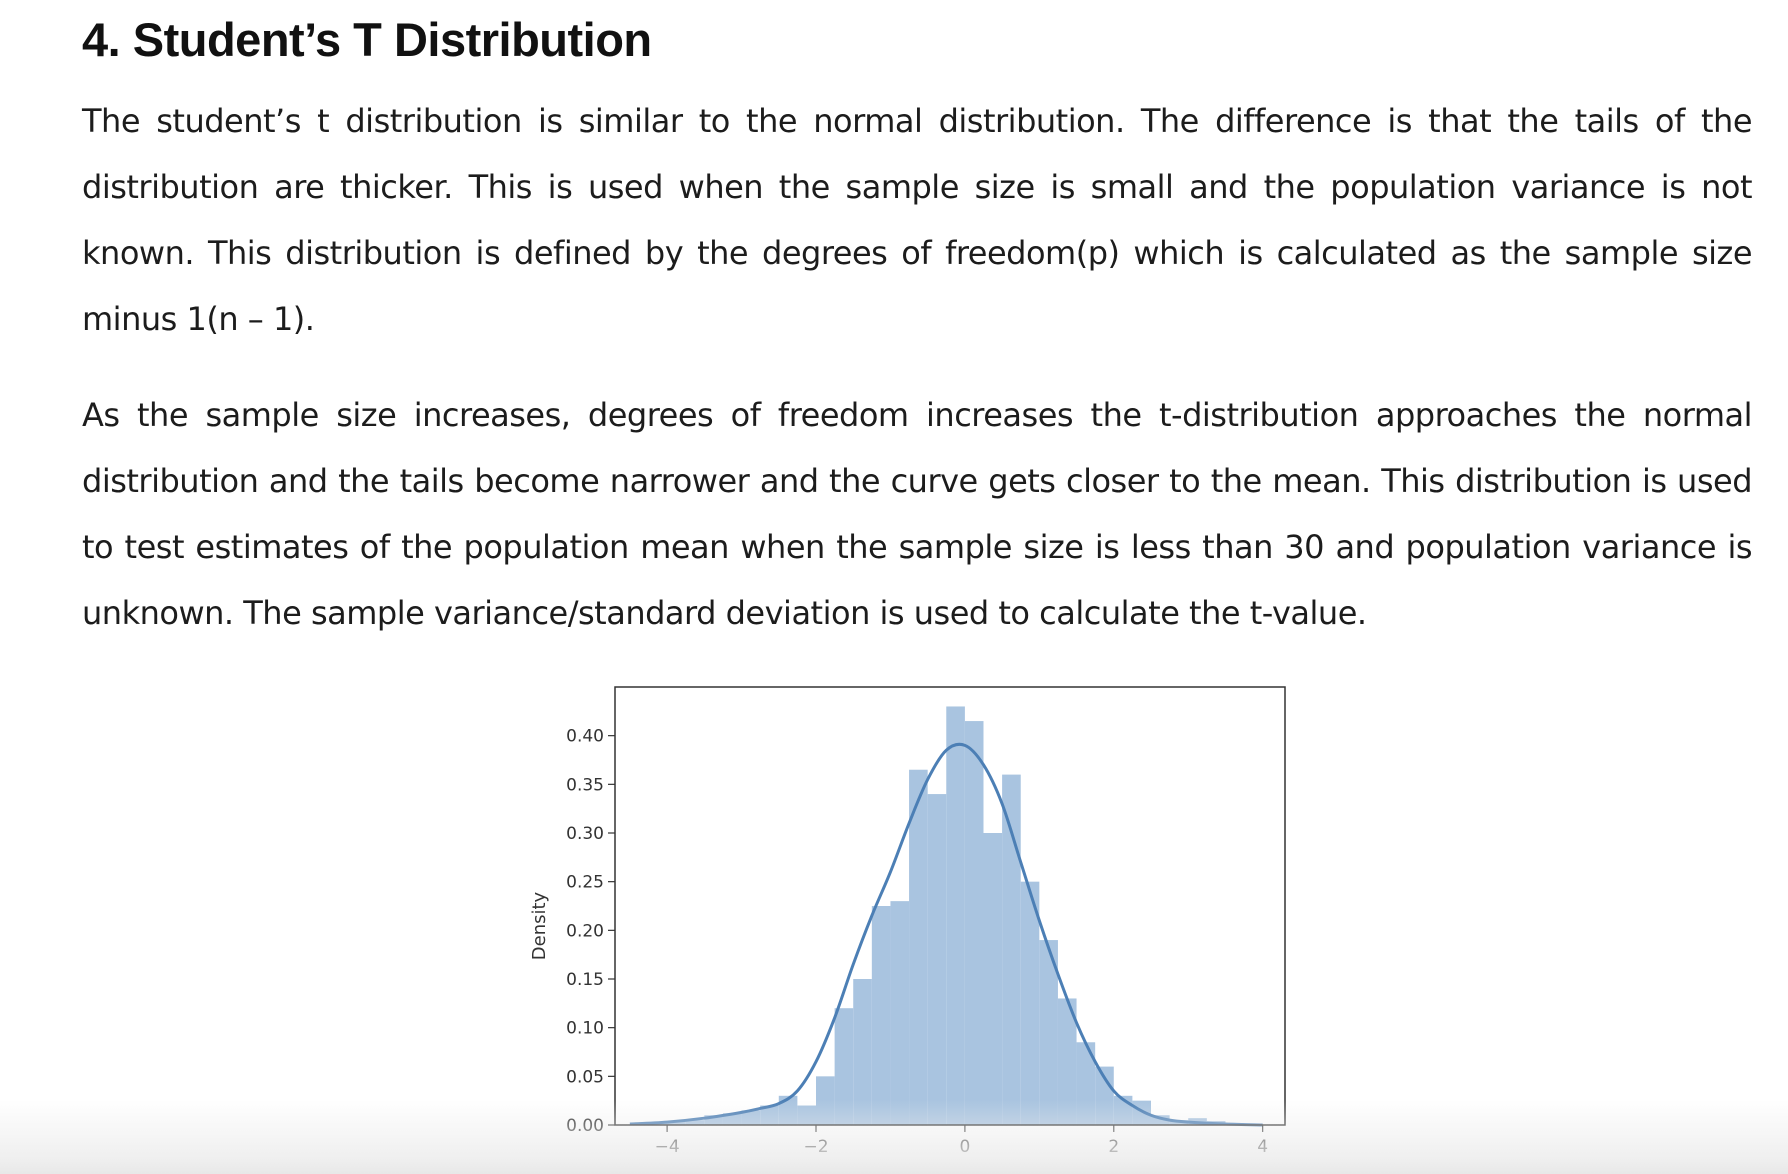 This screenshot has width=1788, height=1174. I want to click on x-tick-label: 0, so click(964, 1147).